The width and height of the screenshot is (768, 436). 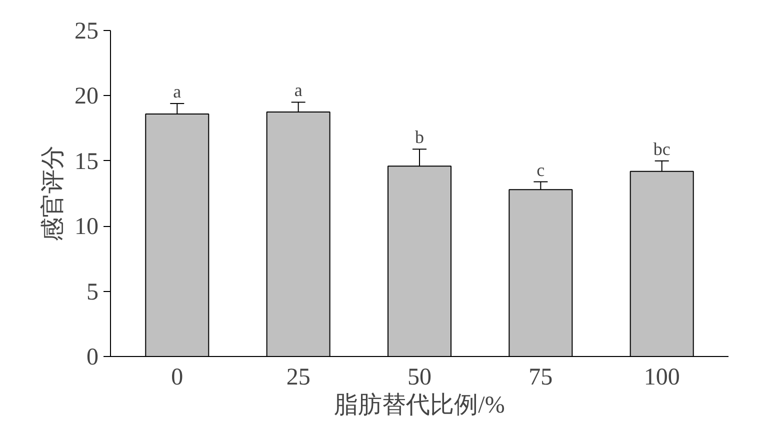 What do you see at coordinates (540, 377) in the screenshot?
I see `x-tick-label: 75` at bounding box center [540, 377].